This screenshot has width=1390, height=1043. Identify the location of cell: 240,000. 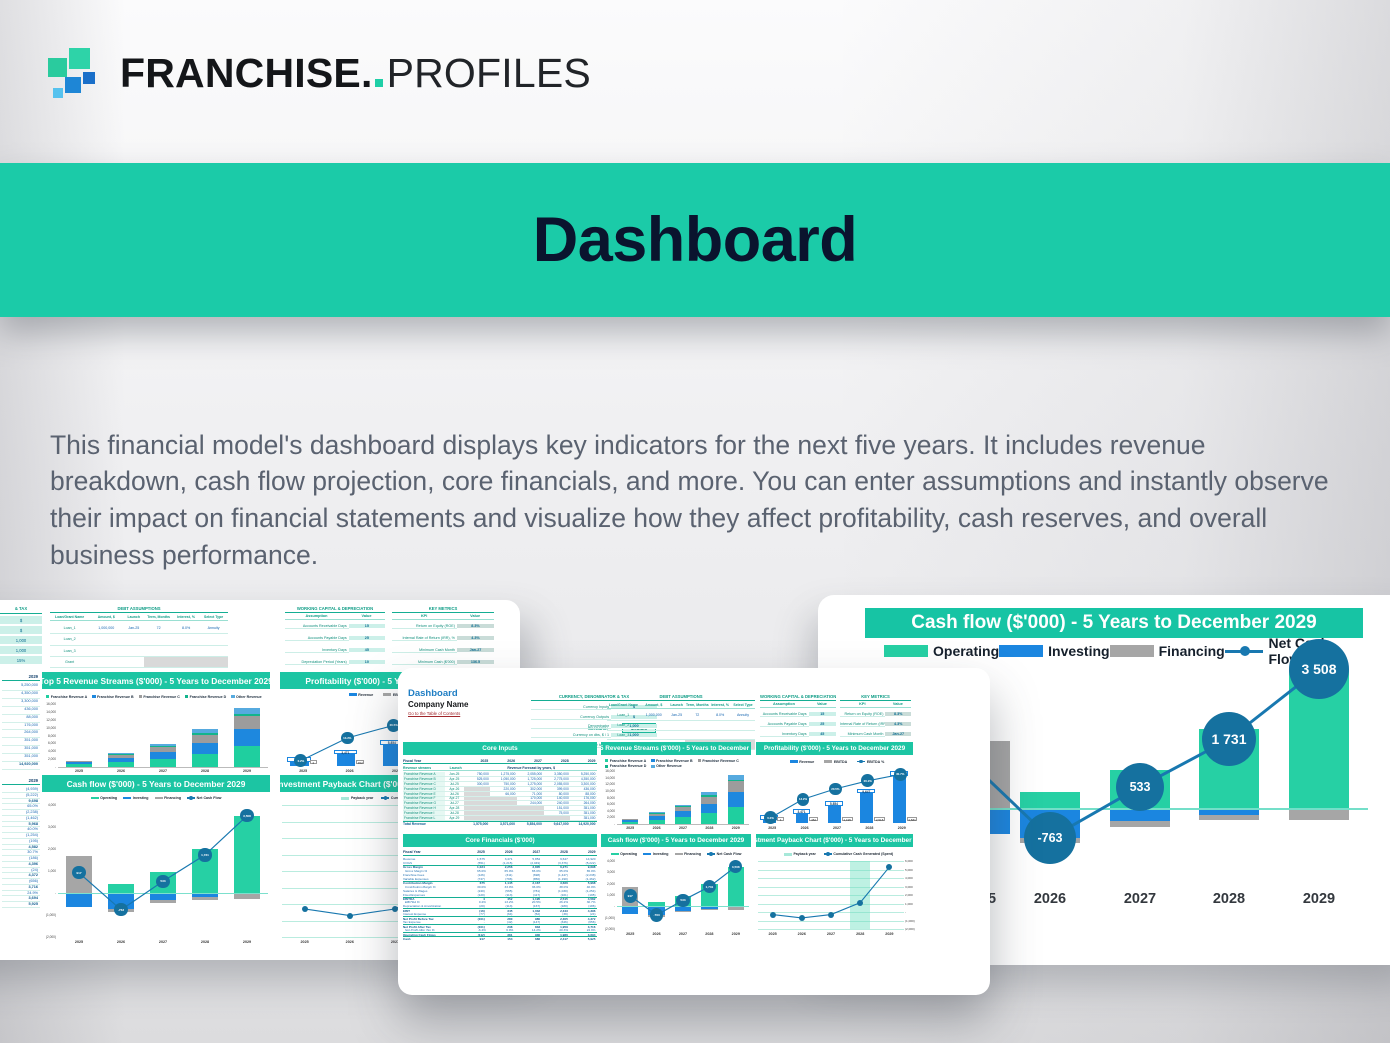
(557, 804).